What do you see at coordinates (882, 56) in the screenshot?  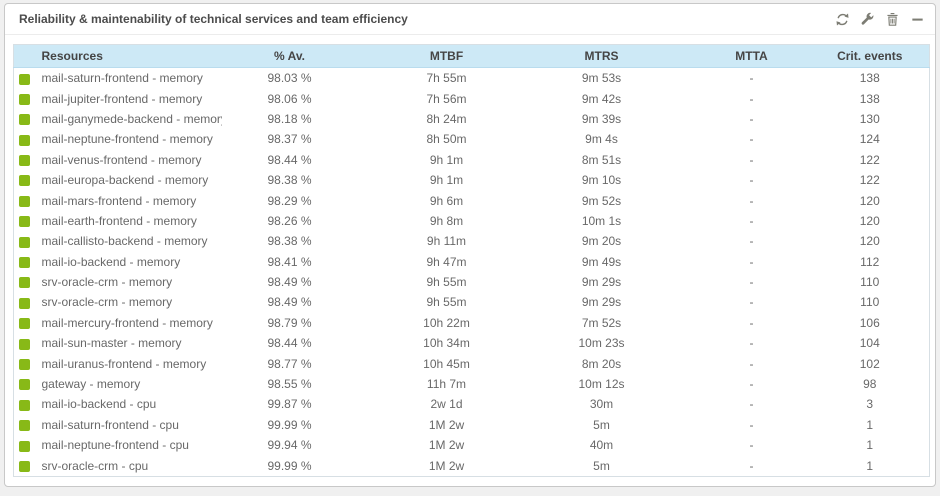 I see `column-header-crit-events: Crit. events` at bounding box center [882, 56].